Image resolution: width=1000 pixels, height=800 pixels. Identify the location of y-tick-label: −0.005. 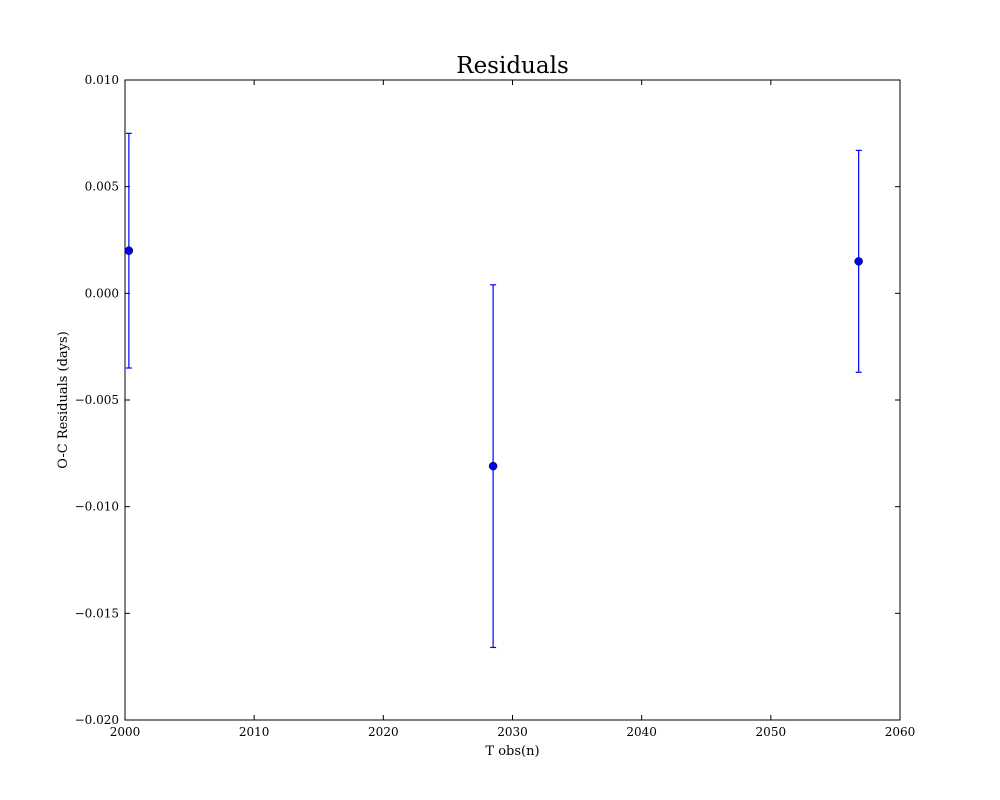
(97, 400).